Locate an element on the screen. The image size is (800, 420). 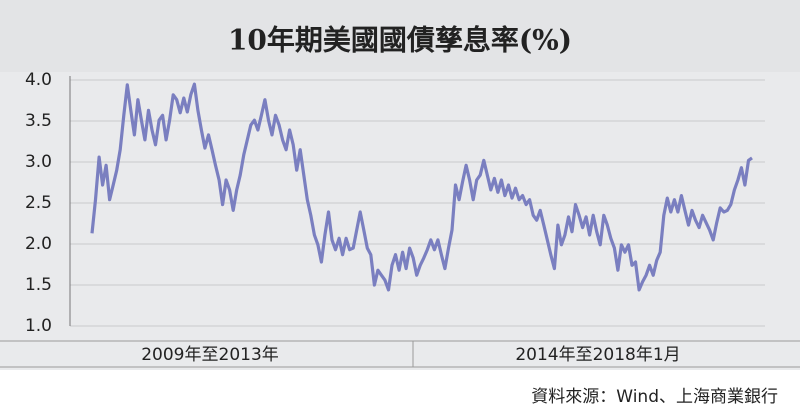
y-tick-label: 4.0 is located at coordinates (38, 80).